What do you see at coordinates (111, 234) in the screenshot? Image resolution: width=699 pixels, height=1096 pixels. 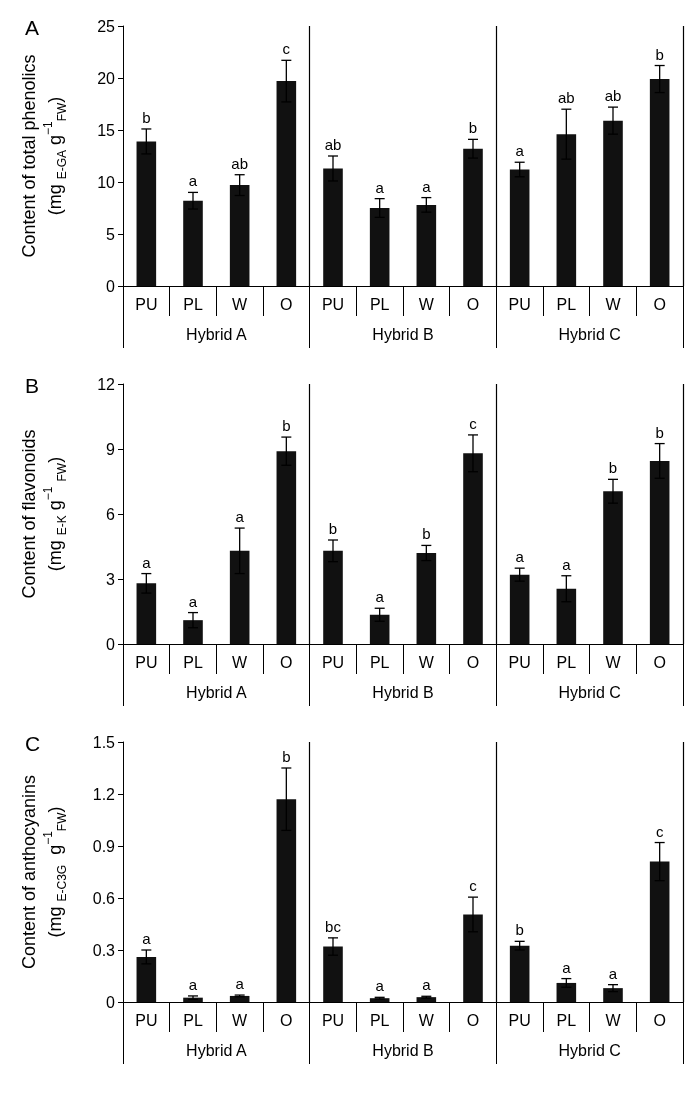 I see `y-tick-label: 5` at bounding box center [111, 234].